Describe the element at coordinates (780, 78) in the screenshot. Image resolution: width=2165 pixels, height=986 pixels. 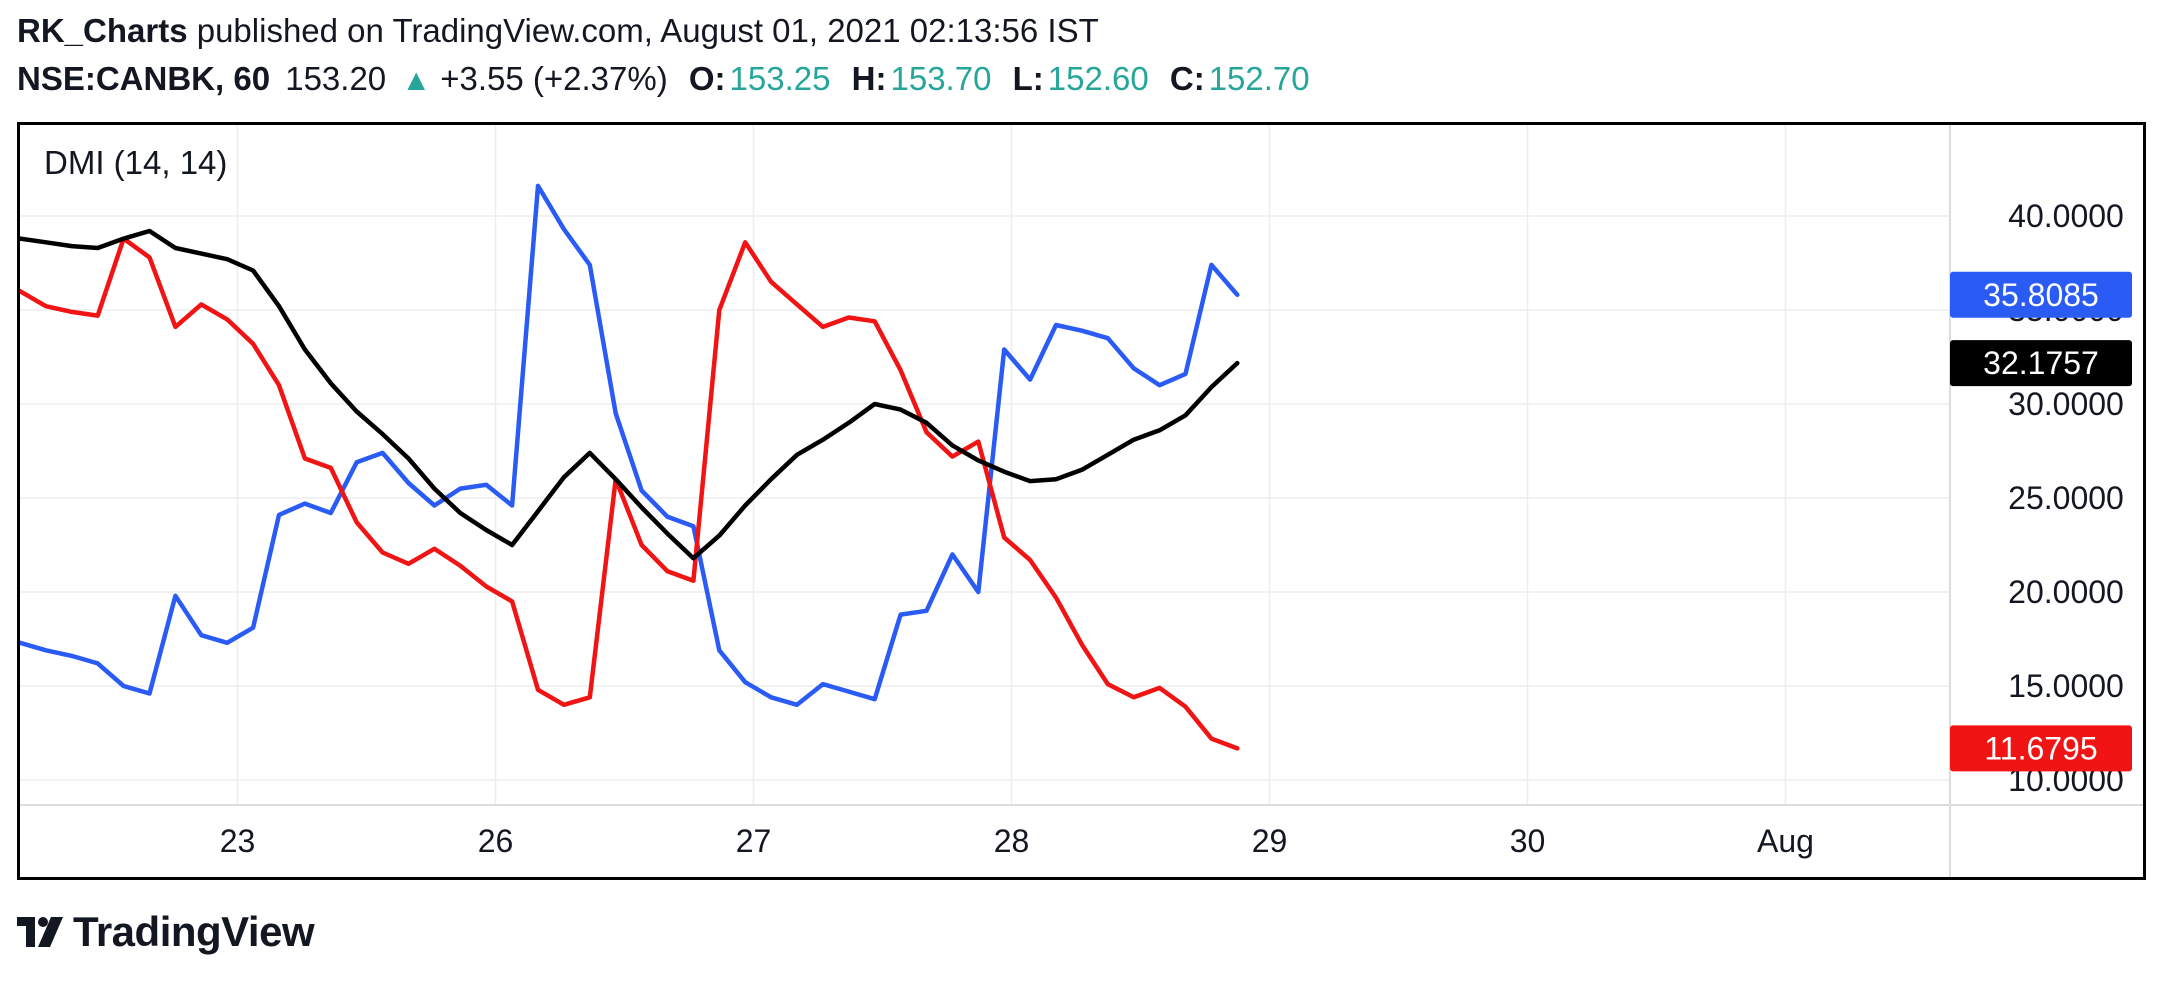
I see `open-value: 153.25` at that location.